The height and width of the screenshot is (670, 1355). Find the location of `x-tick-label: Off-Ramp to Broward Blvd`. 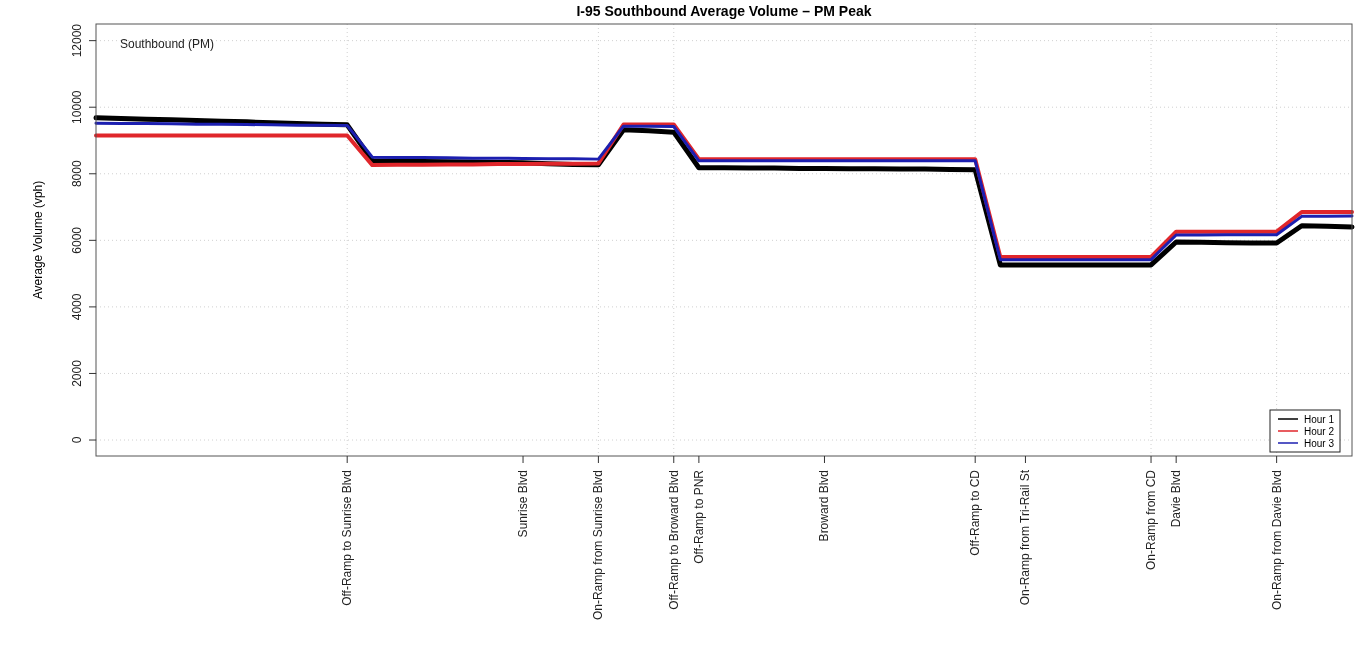

x-tick-label: Off-Ramp to Broward Blvd is located at coordinates (673, 540).